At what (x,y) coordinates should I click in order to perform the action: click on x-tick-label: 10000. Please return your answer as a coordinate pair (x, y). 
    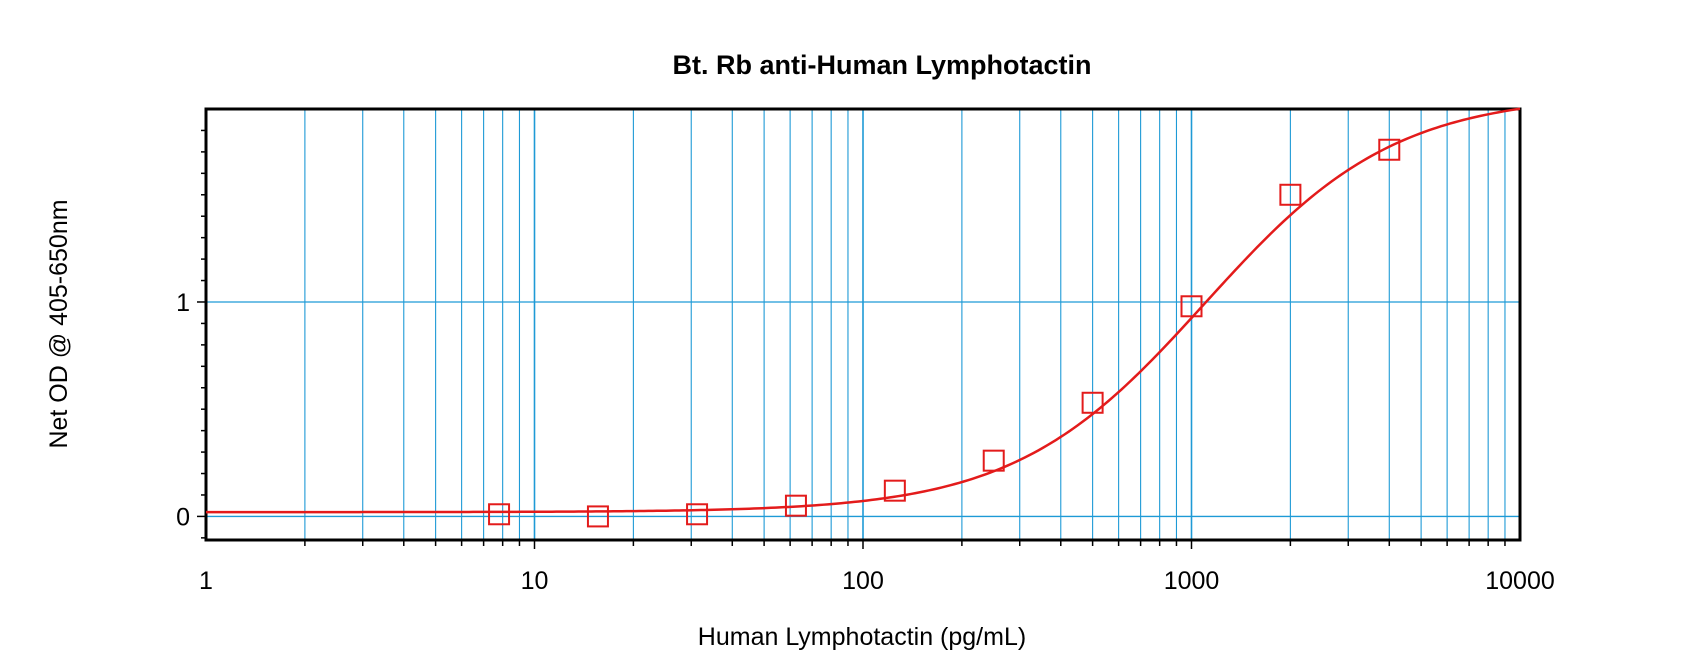
    Looking at the image, I should click on (1520, 581).